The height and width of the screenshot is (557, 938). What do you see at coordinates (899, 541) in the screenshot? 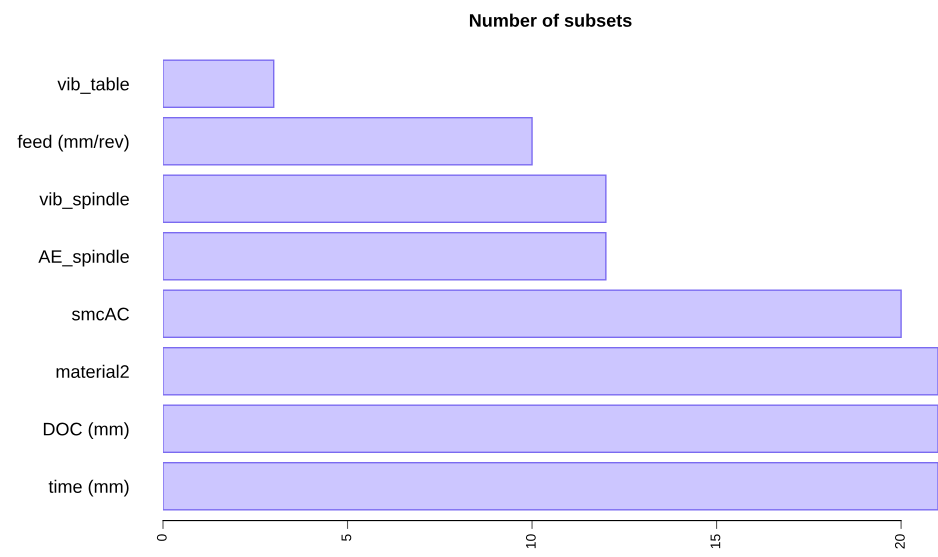
I see `x-tick-label: 20` at bounding box center [899, 541].